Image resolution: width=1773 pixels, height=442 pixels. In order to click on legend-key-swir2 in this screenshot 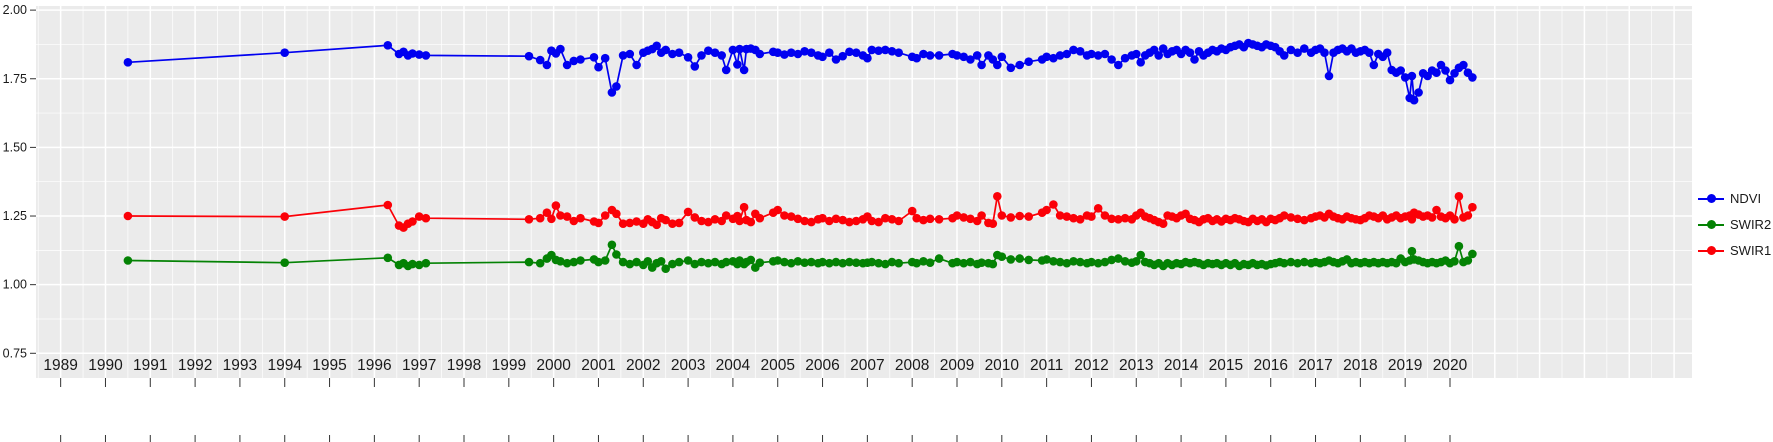, I will do `click(1711, 224)`.